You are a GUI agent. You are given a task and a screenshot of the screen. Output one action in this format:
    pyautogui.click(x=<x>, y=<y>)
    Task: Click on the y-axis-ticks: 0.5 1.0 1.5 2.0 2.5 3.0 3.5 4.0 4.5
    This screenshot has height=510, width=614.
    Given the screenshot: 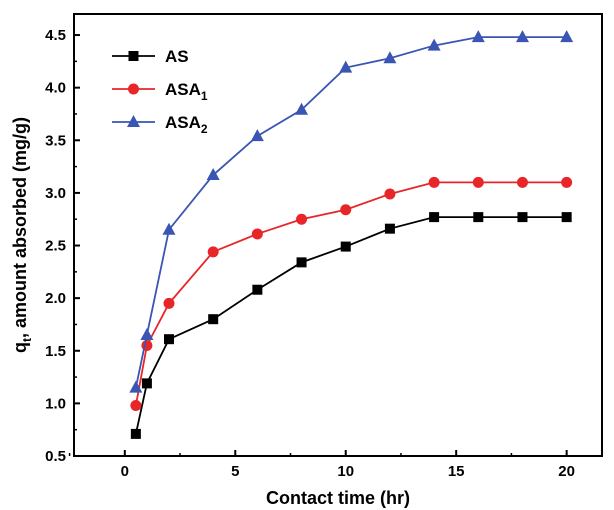 What is the action you would take?
    pyautogui.click(x=62, y=246)
    